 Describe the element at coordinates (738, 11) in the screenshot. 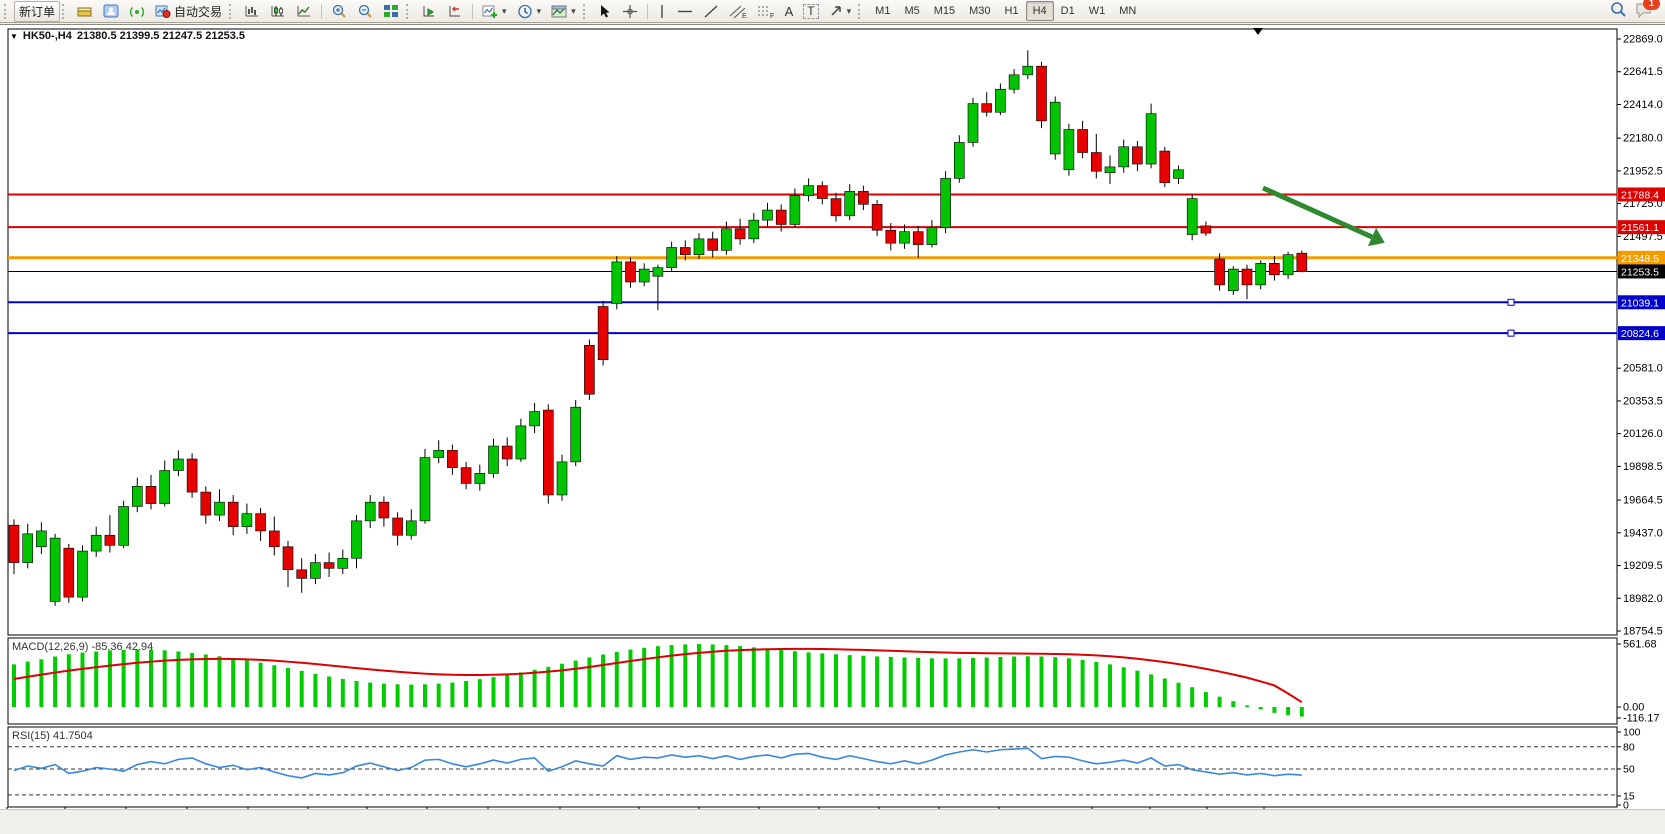

I see `equidistant-channel-tool: E` at that location.